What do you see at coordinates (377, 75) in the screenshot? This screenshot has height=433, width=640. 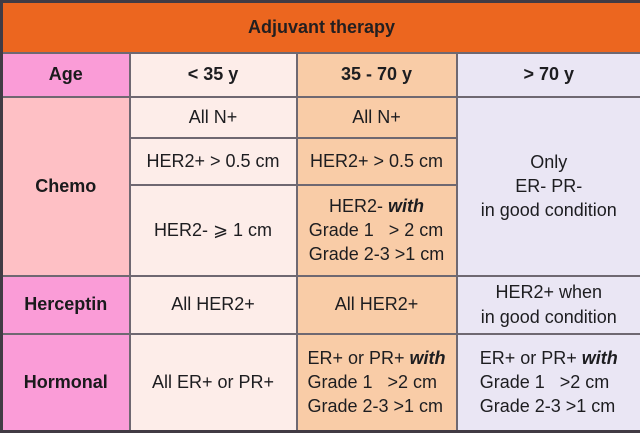 I see `col-header-35-70: 35 - 70 y` at bounding box center [377, 75].